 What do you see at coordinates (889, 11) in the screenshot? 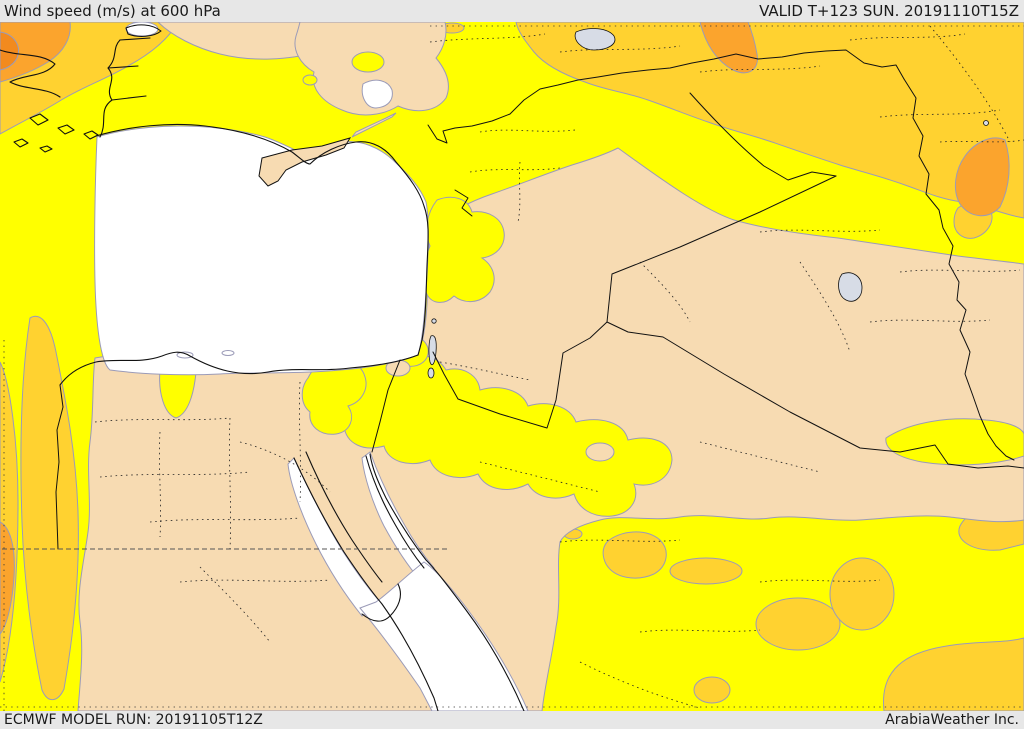
I see `valid-time-label: VALID T+123 SUN. 20191110T15Z` at bounding box center [889, 11].